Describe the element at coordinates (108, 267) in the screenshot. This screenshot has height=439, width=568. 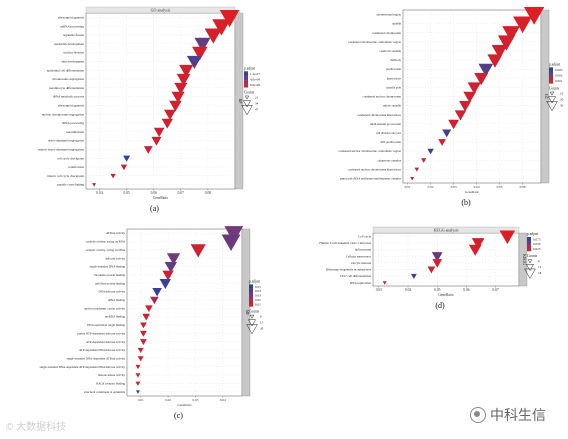
I see `term-label: single-stranded DNA binding` at that location.